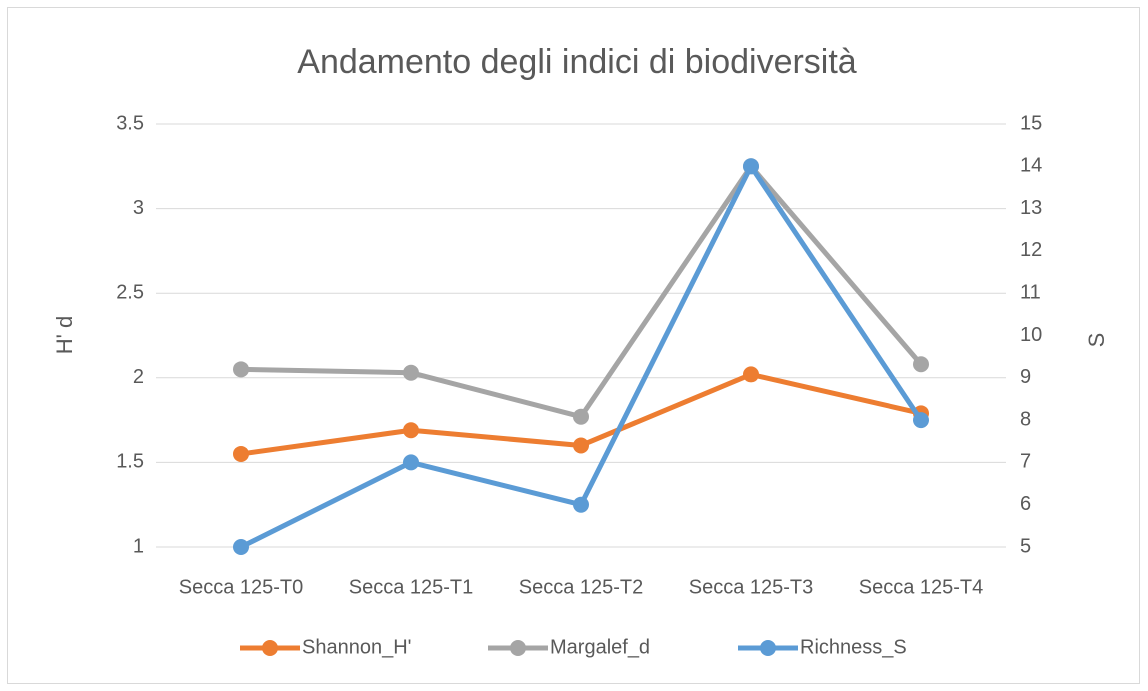  What do you see at coordinates (1030, 292) in the screenshot?
I see `y2-tick-label: 11` at bounding box center [1030, 292].